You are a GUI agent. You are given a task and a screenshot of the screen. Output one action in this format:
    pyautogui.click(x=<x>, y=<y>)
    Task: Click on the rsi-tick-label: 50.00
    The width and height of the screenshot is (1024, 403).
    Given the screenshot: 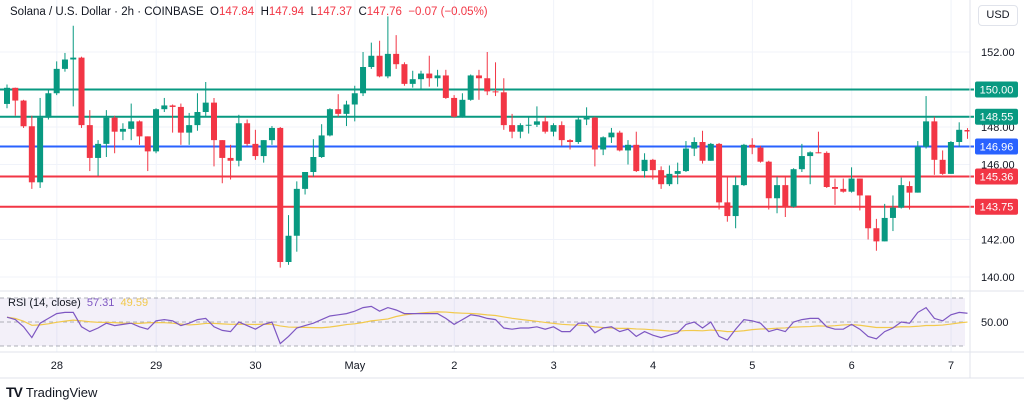 What is the action you would take?
    pyautogui.click(x=995, y=323)
    